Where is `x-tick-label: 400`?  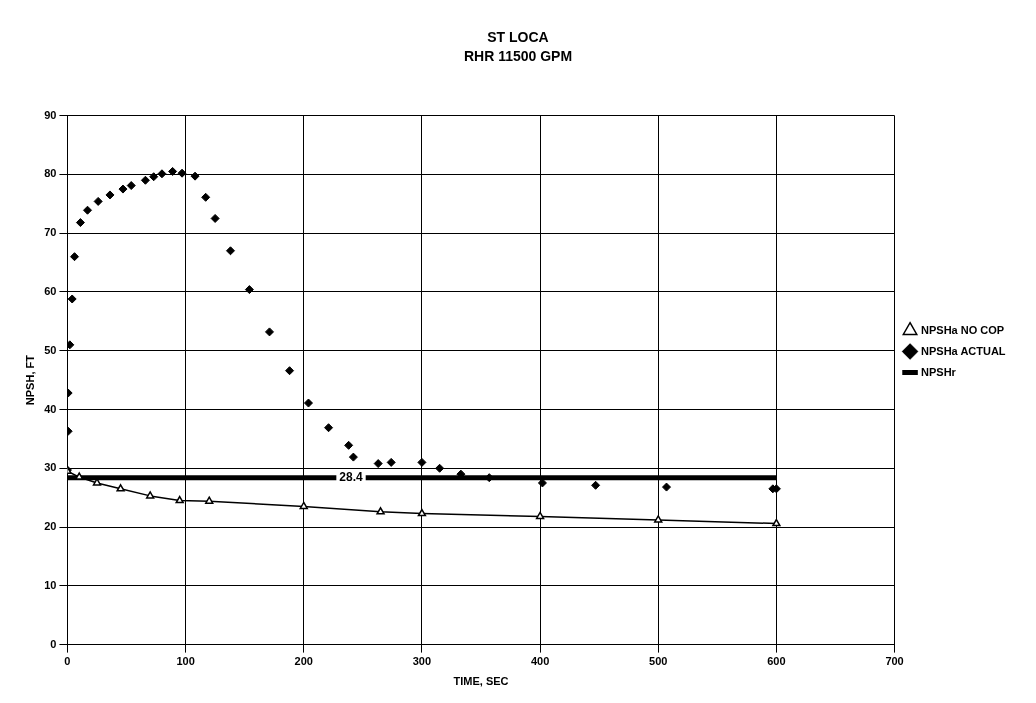 x-tick-label: 400 is located at coordinates (540, 661).